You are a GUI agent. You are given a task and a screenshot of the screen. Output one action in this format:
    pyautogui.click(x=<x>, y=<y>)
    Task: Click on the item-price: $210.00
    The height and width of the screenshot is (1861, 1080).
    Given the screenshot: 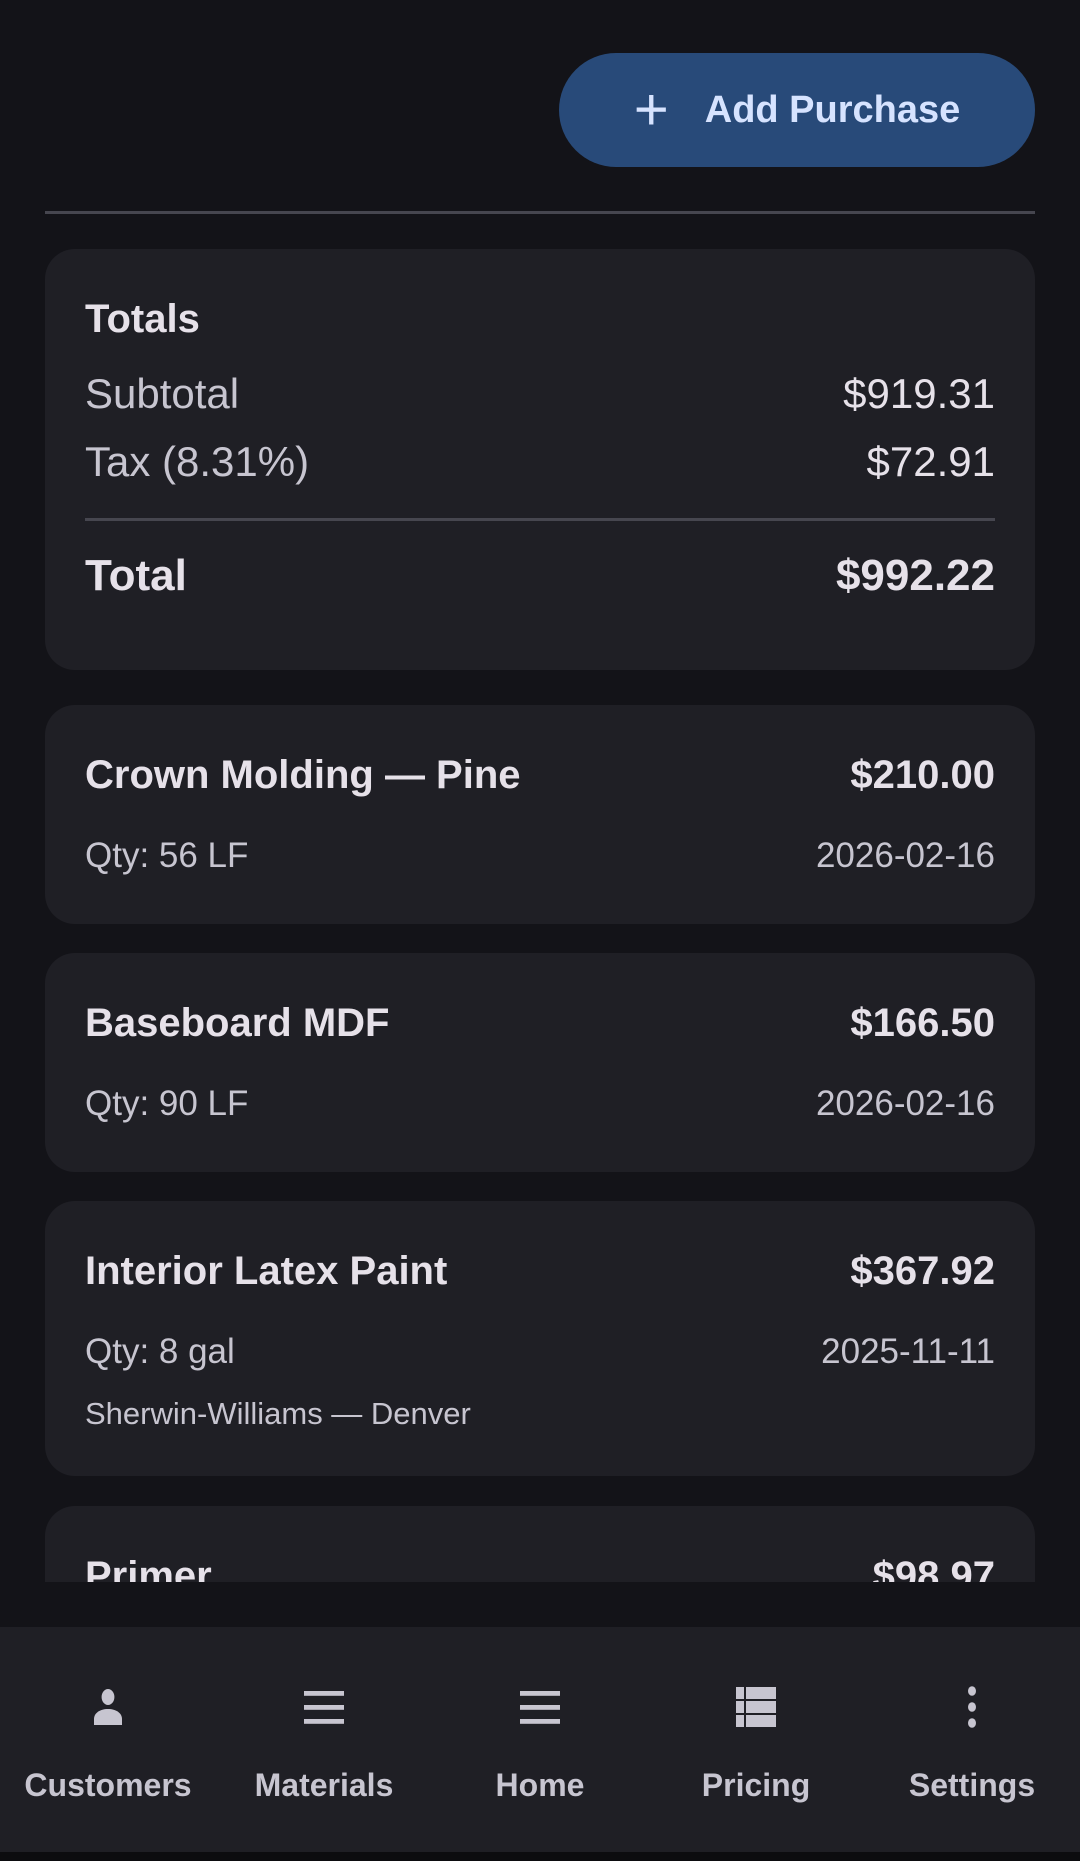 What is the action you would take?
    pyautogui.click(x=922, y=775)
    